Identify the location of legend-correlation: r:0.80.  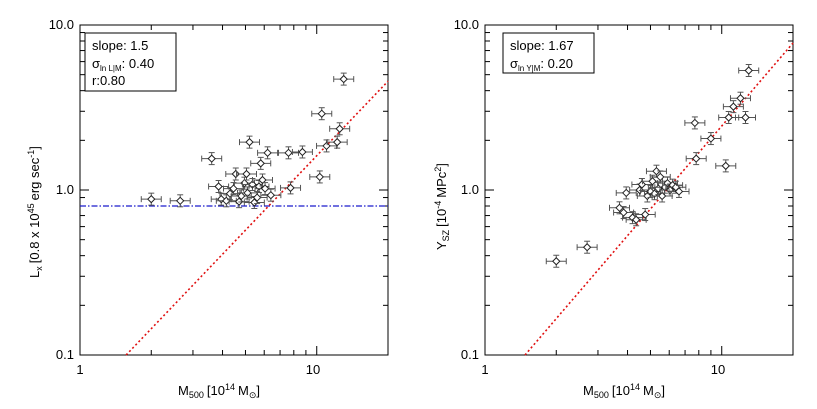
(108, 80).